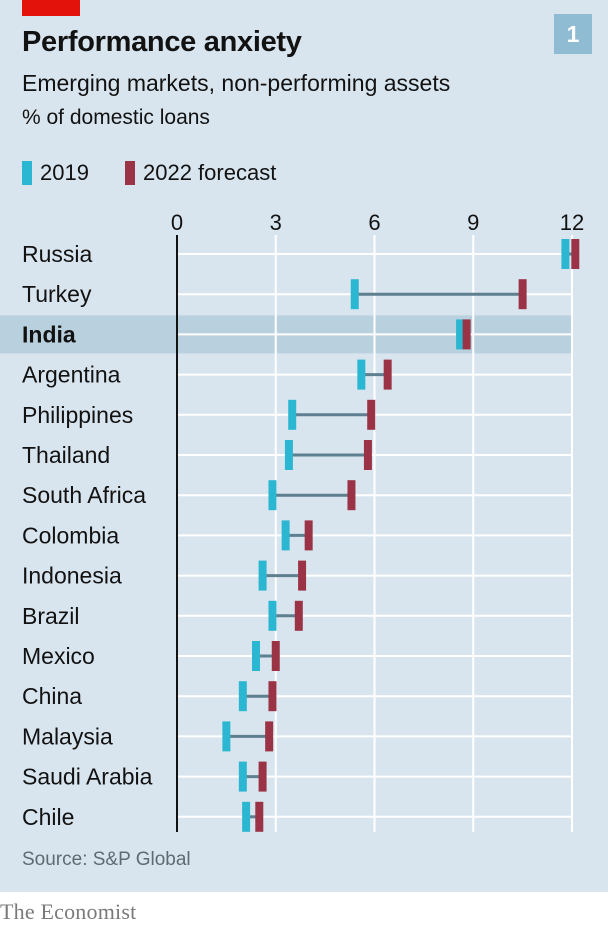 The image size is (608, 928). I want to click on x-tick-label-0: 0, so click(177, 222).